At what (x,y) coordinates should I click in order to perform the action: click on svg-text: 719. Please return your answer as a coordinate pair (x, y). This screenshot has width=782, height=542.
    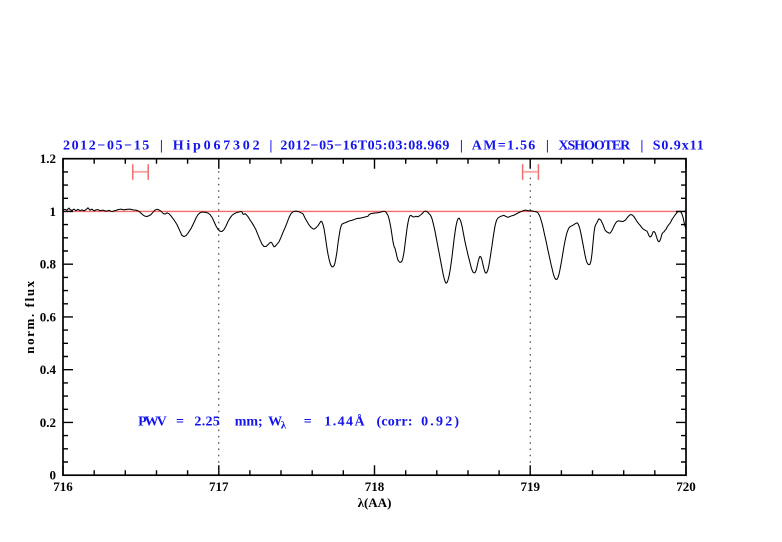
    Looking at the image, I should click on (530, 486).